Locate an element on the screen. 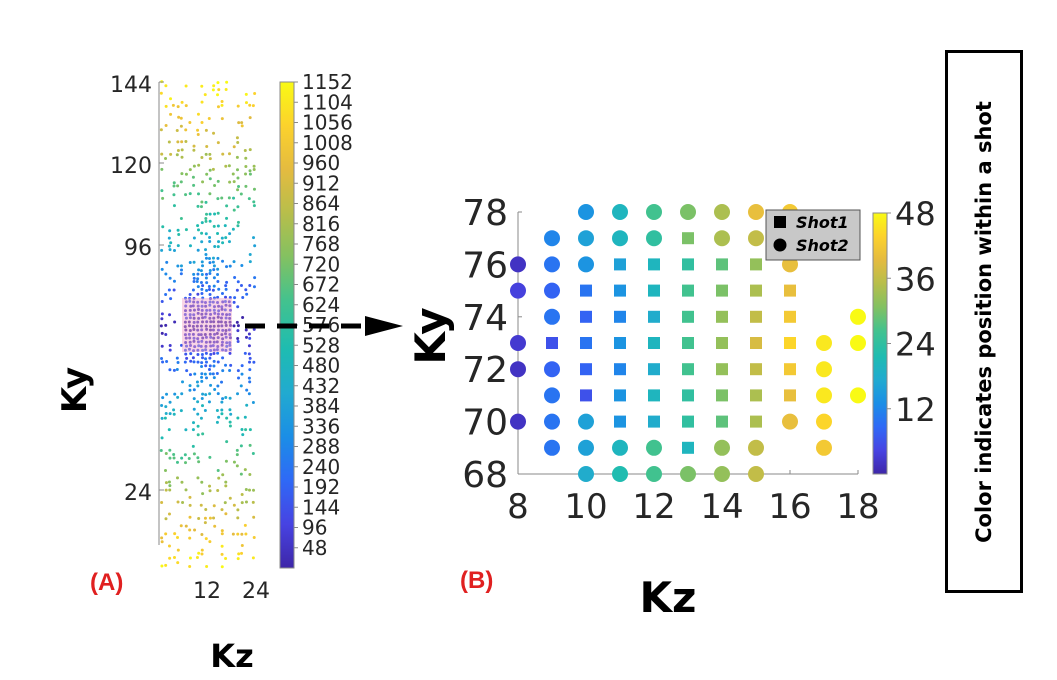 The width and height of the screenshot is (1057, 680). colorbar-tick-label: 48 is located at coordinates (314, 548).